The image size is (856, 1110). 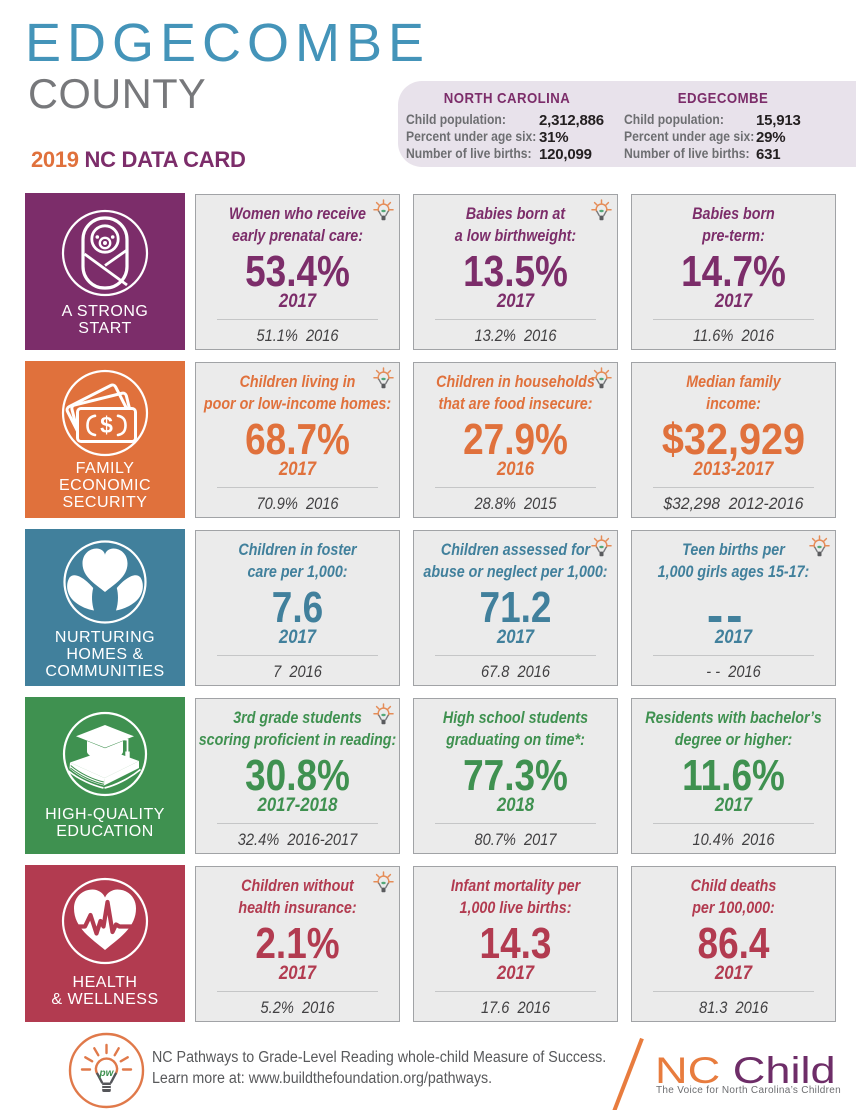 What do you see at coordinates (107, 1073) in the screenshot?
I see `svg-text: pw` at bounding box center [107, 1073].